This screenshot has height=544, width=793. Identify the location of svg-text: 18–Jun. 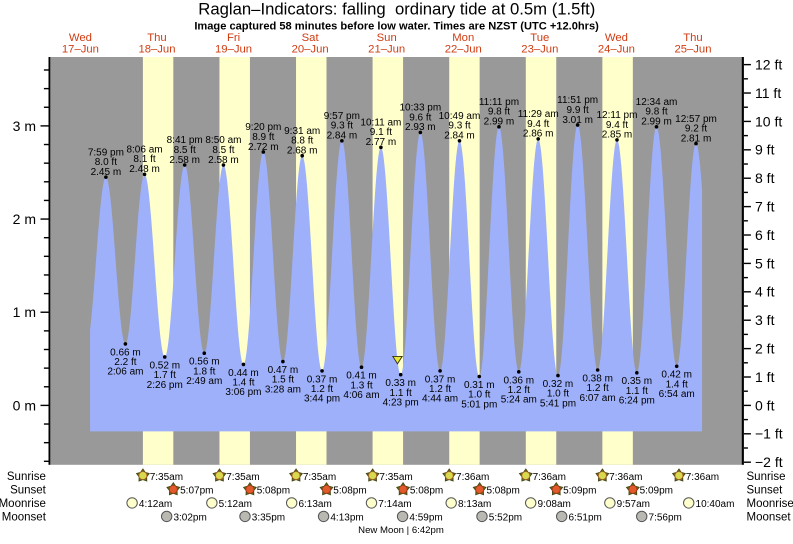
(156, 49).